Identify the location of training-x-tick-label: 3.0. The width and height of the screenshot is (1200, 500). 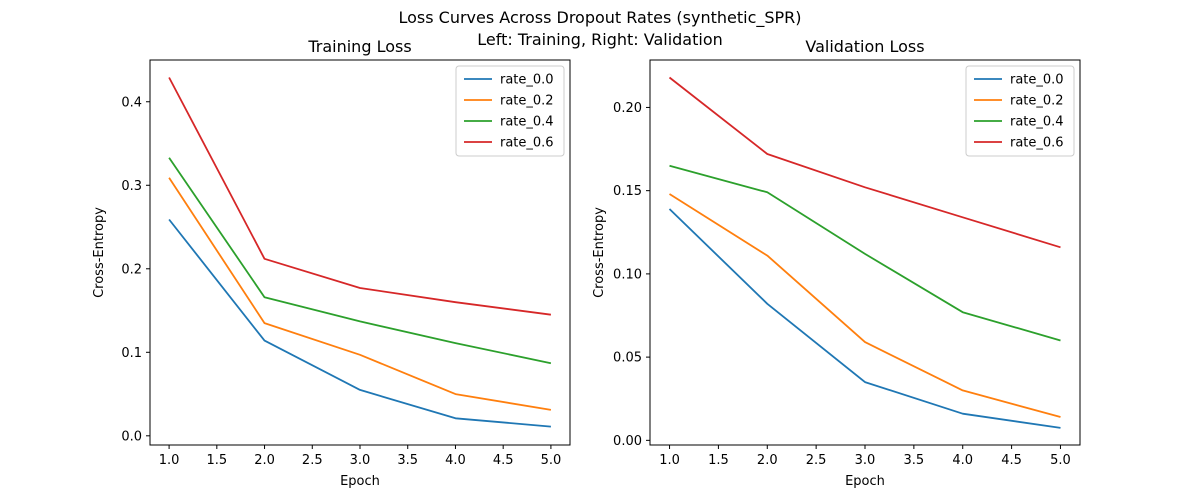
(360, 460).